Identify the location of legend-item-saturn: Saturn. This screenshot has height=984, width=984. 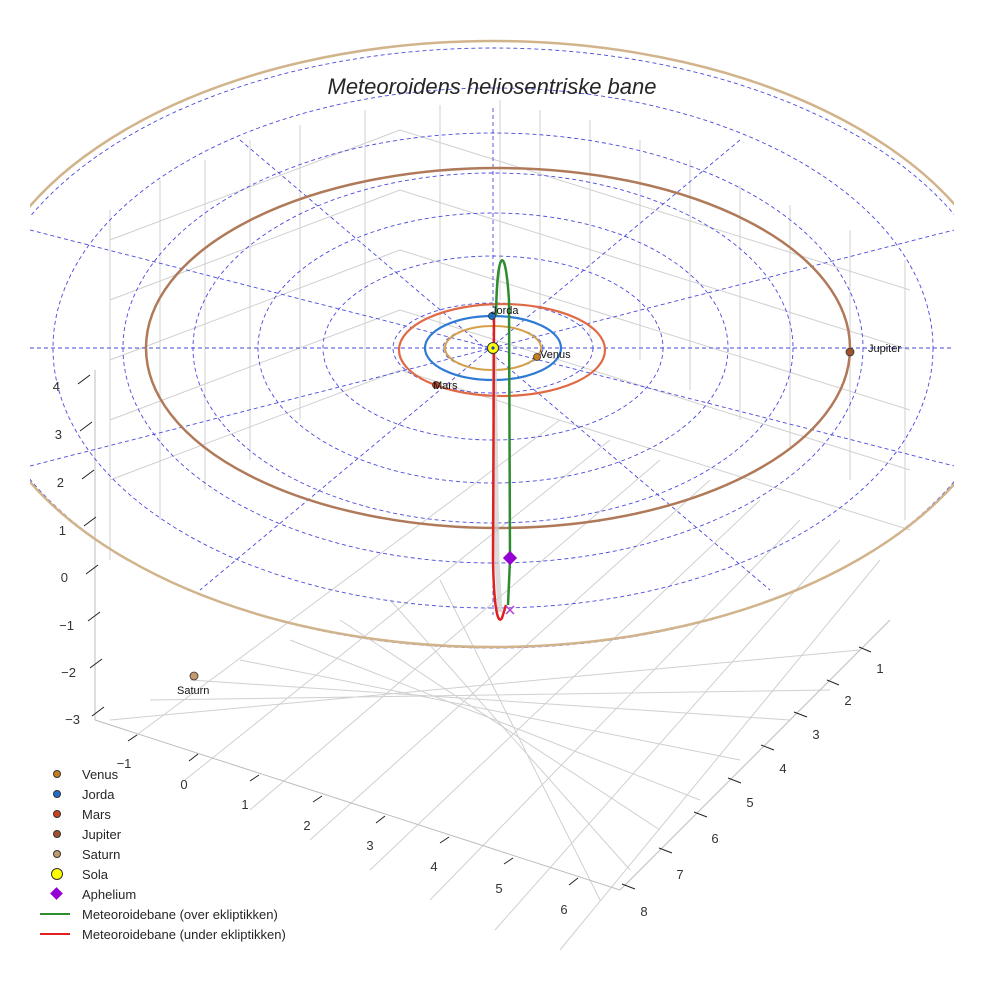
(162, 854).